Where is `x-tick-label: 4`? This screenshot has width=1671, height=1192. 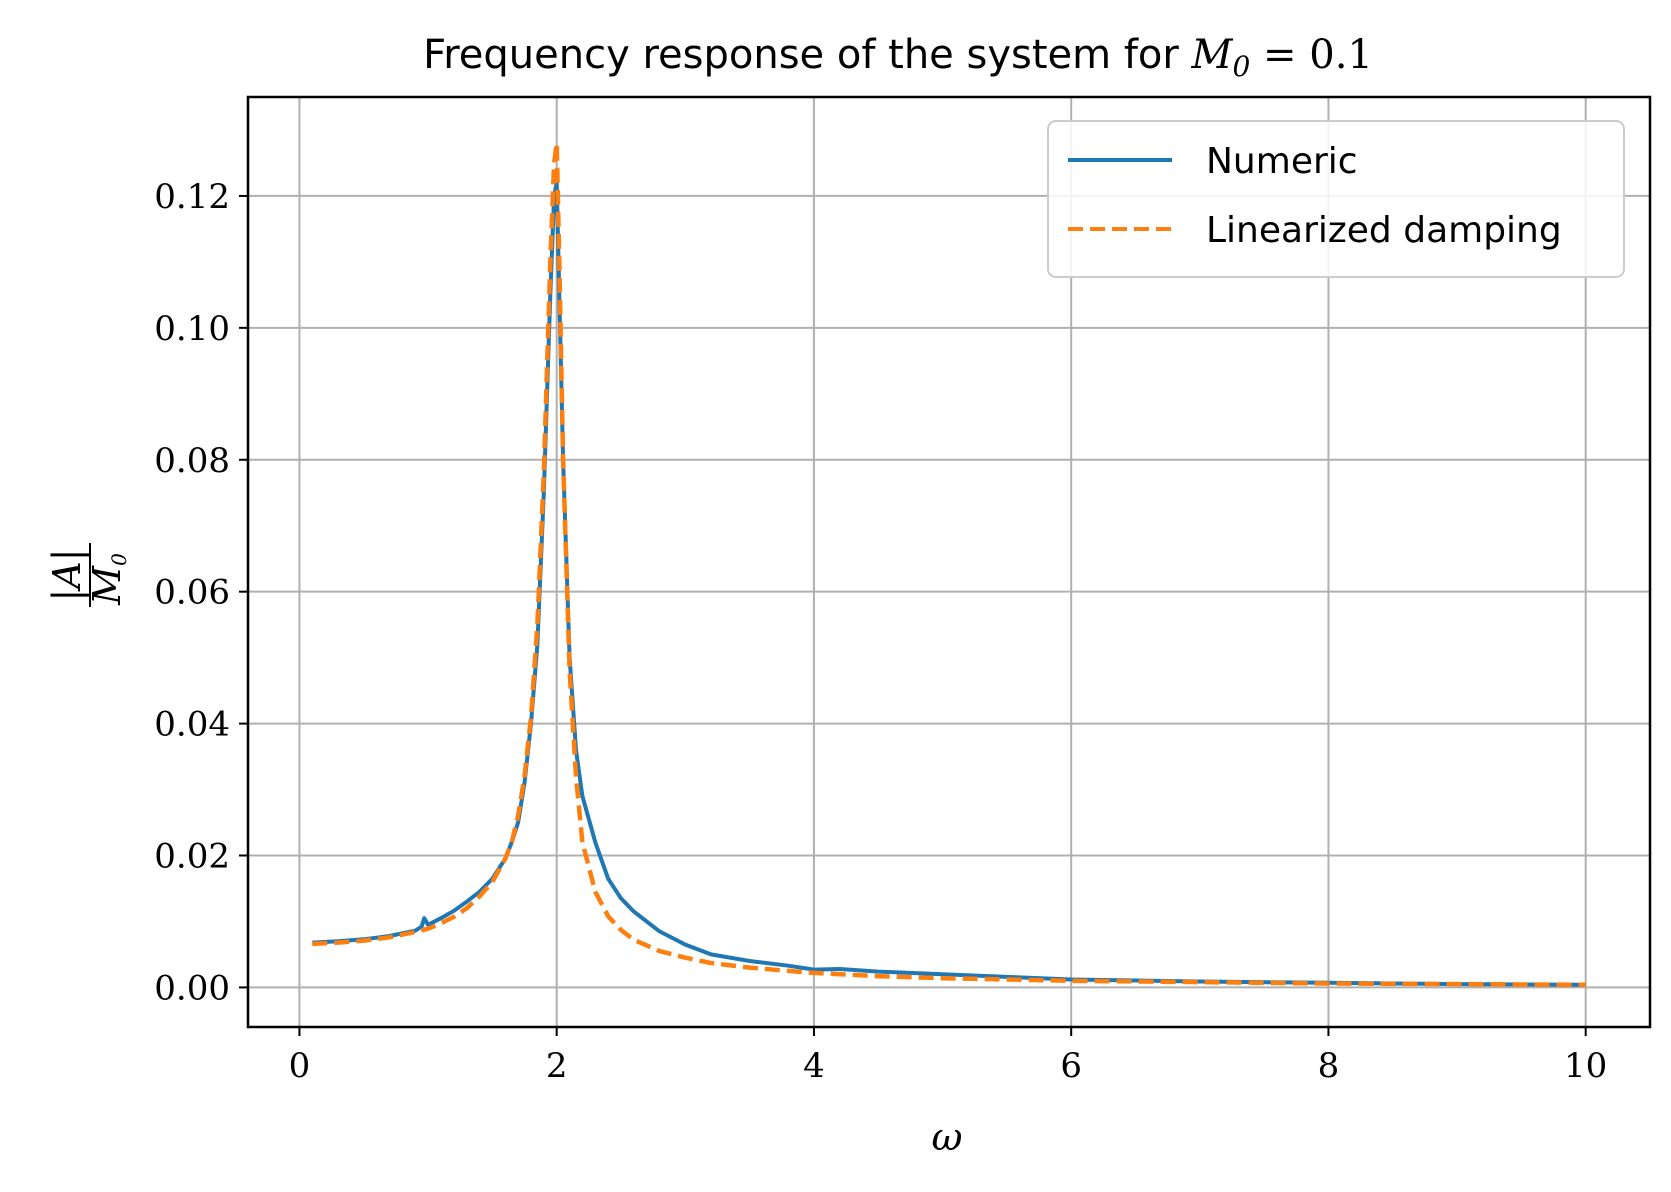 x-tick-label: 4 is located at coordinates (814, 1066).